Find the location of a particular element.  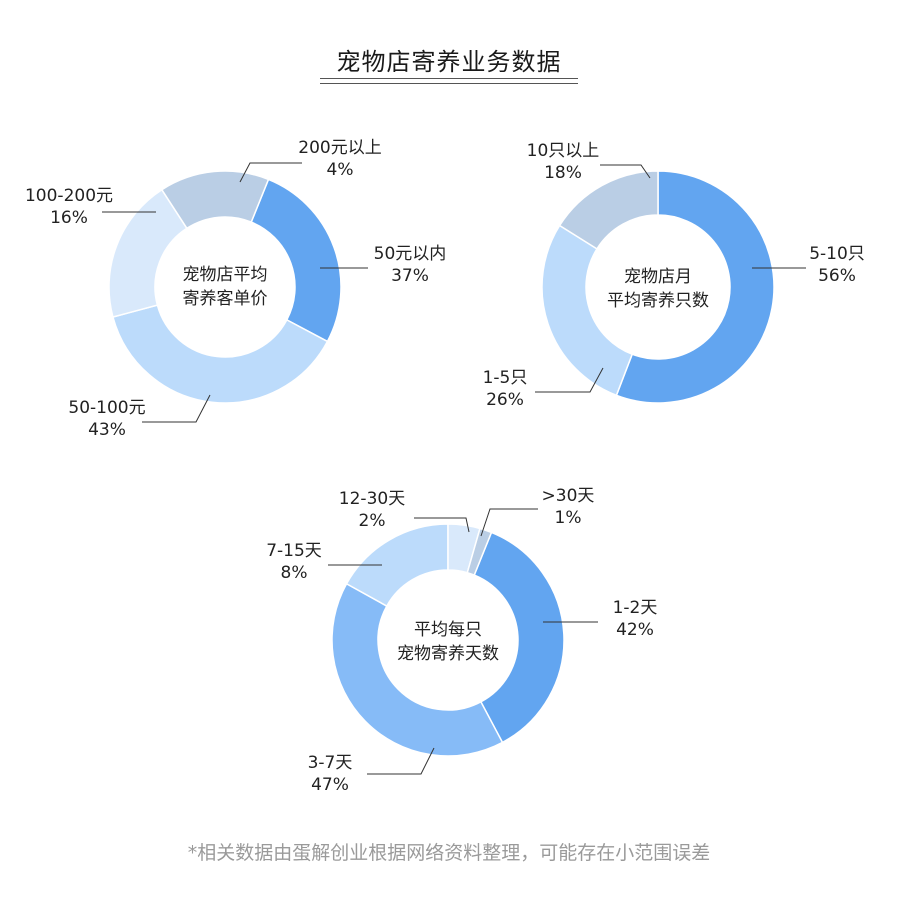

label-30-plus-days: >30天 1% is located at coordinates (568, 507).